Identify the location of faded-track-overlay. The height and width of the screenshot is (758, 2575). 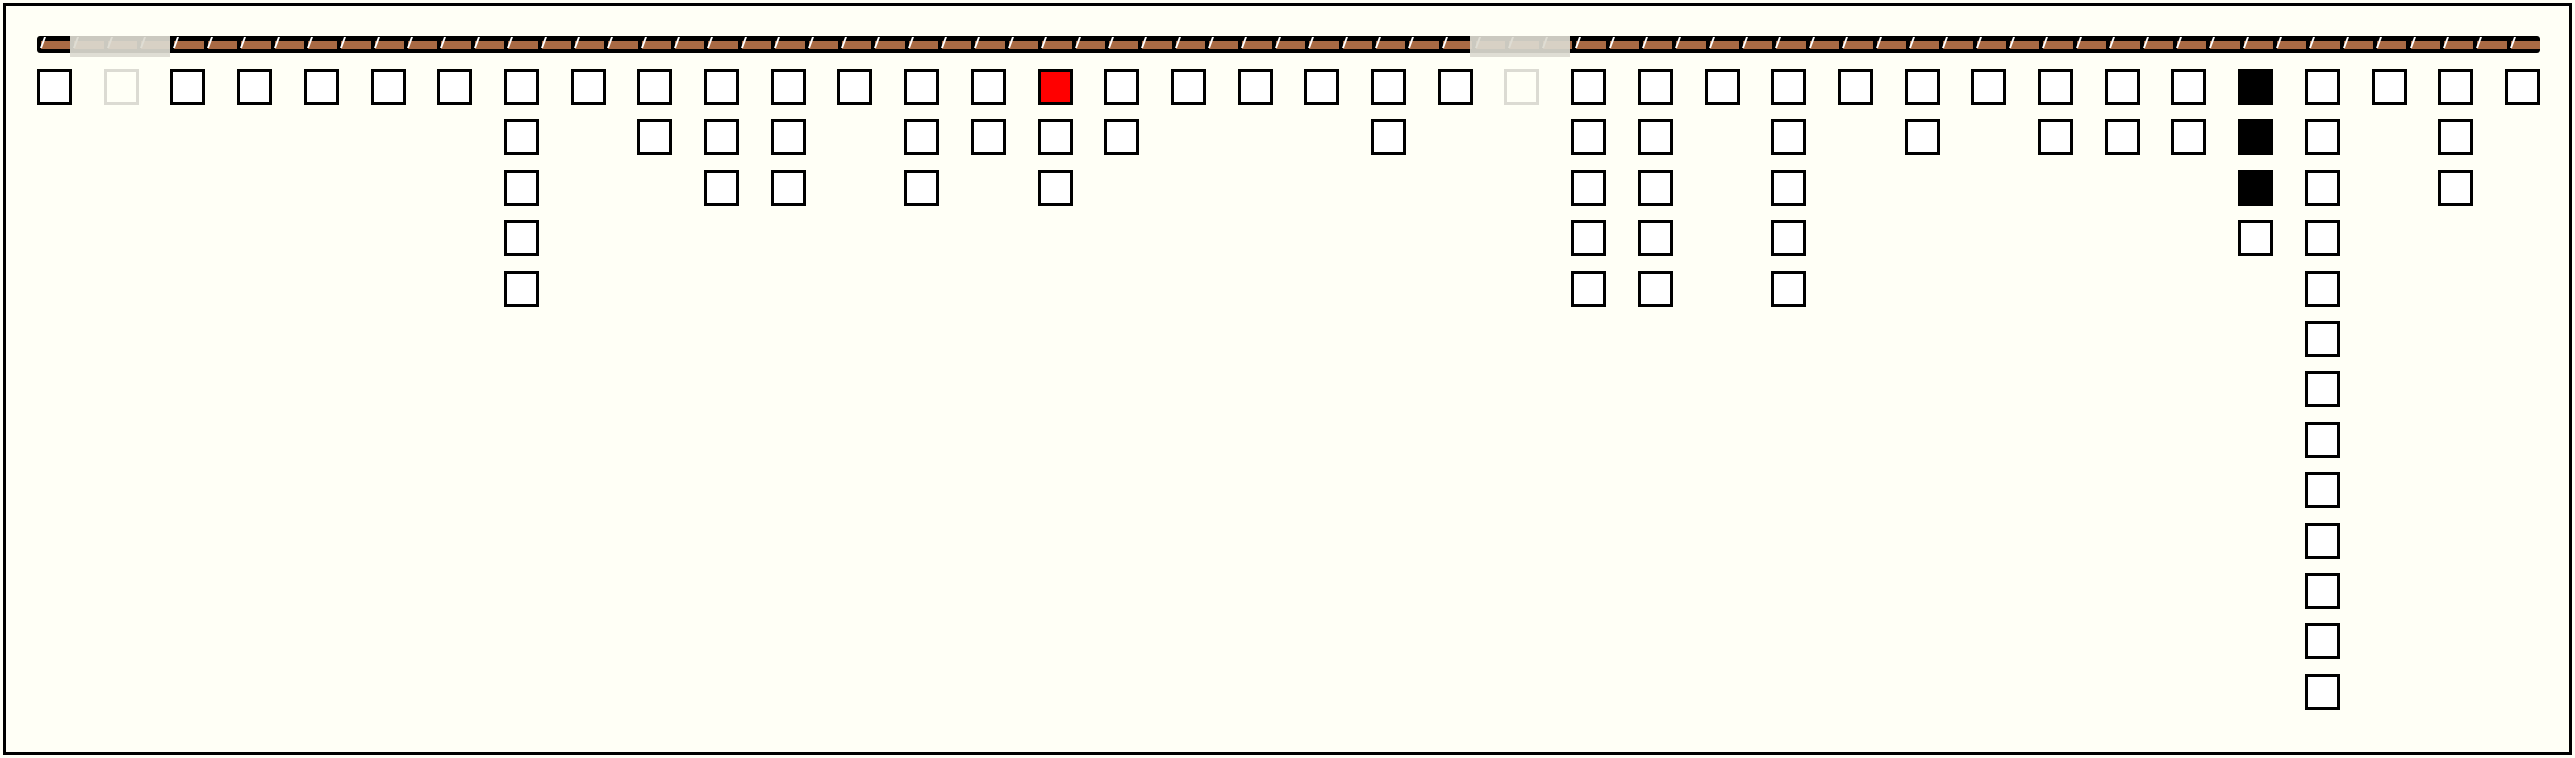
(1520, 46).